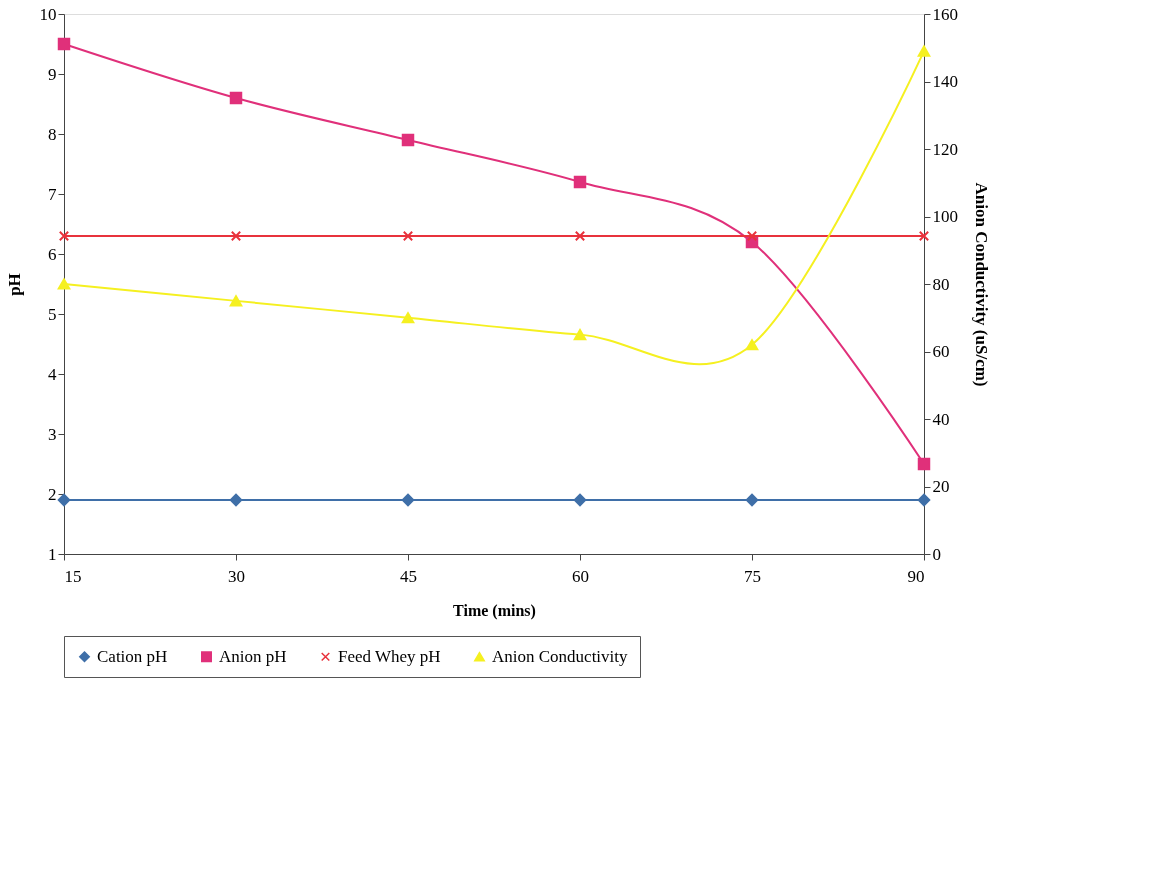 The width and height of the screenshot is (1166, 870). I want to click on y-axis-title: pH, so click(14, 284).